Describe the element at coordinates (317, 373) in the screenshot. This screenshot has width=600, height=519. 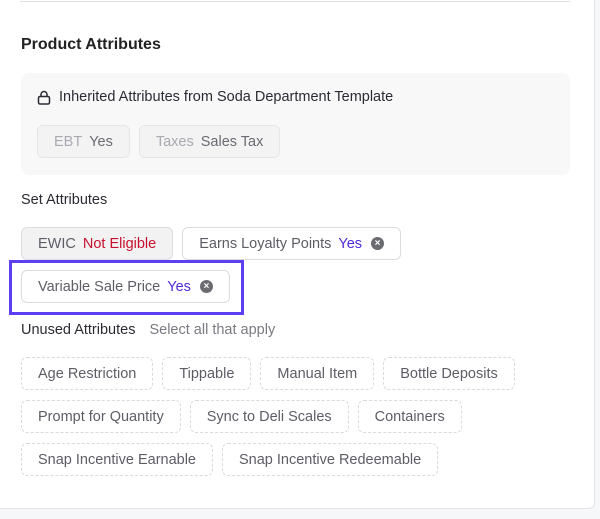
I see `unused-chip: Manual Item` at that location.